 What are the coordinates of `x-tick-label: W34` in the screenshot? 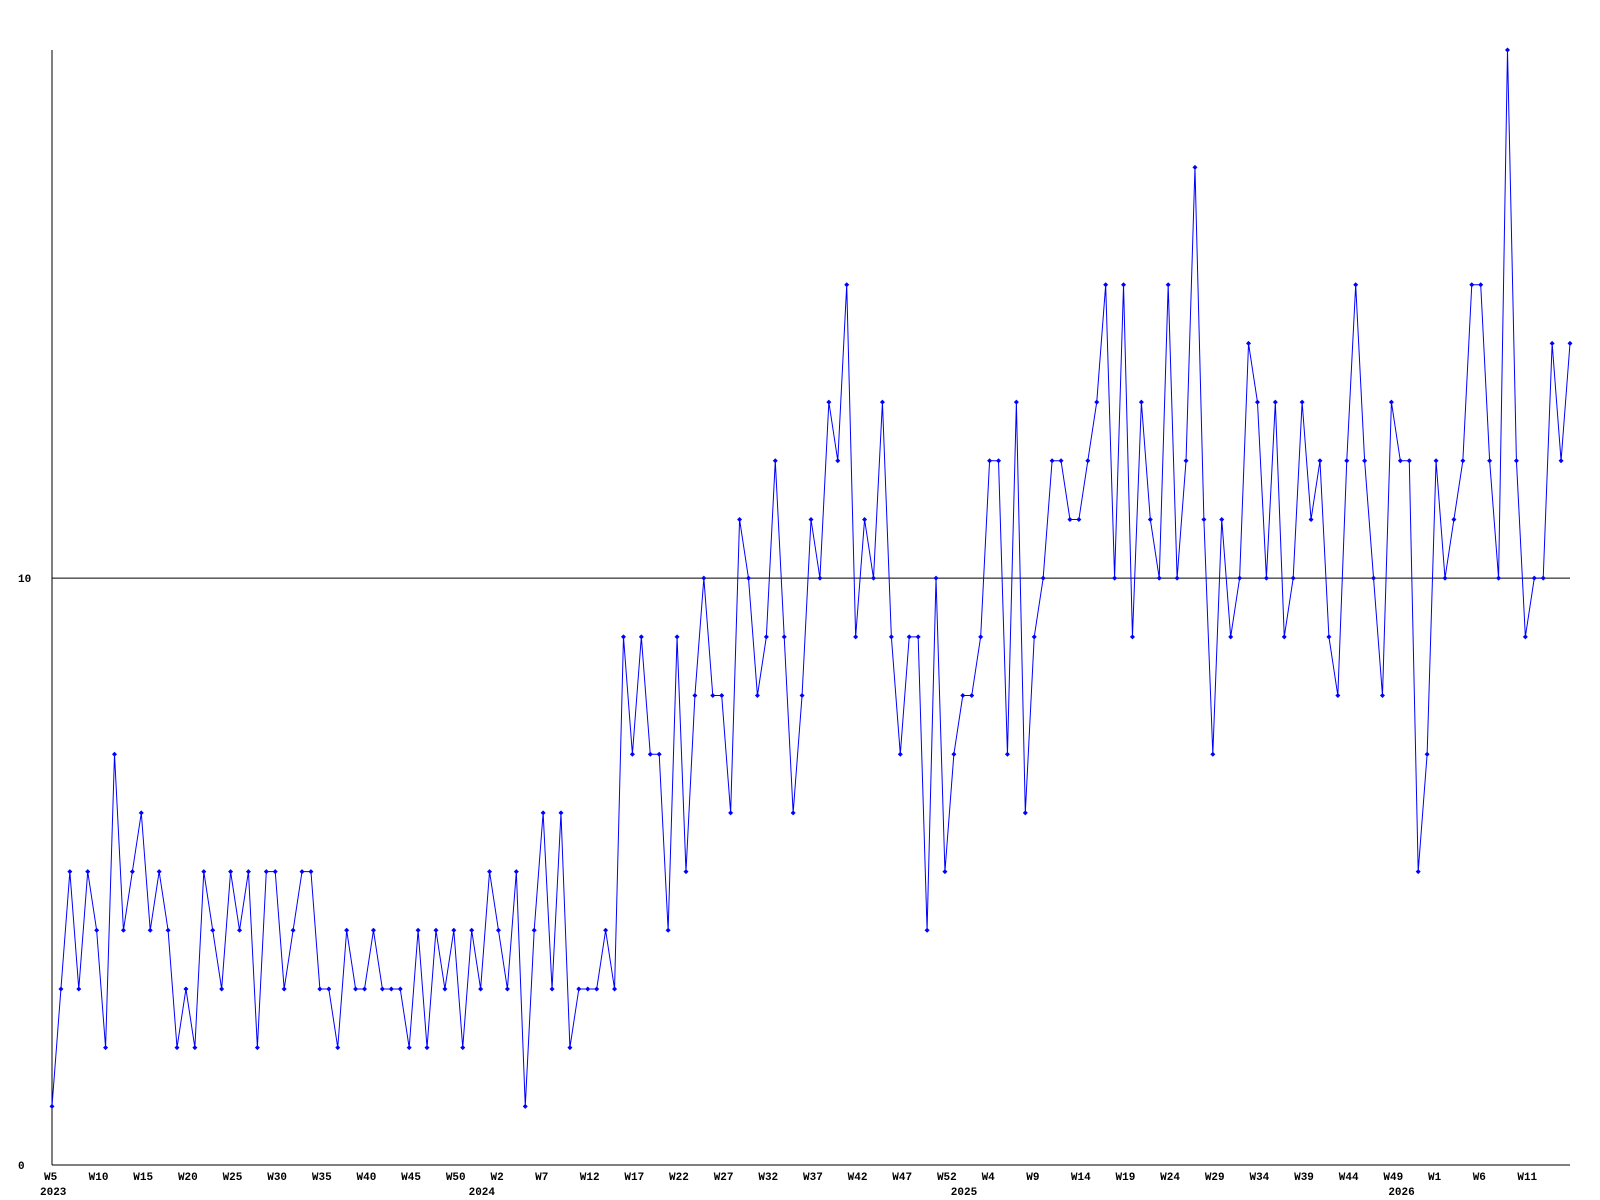 It's located at (1259, 1178).